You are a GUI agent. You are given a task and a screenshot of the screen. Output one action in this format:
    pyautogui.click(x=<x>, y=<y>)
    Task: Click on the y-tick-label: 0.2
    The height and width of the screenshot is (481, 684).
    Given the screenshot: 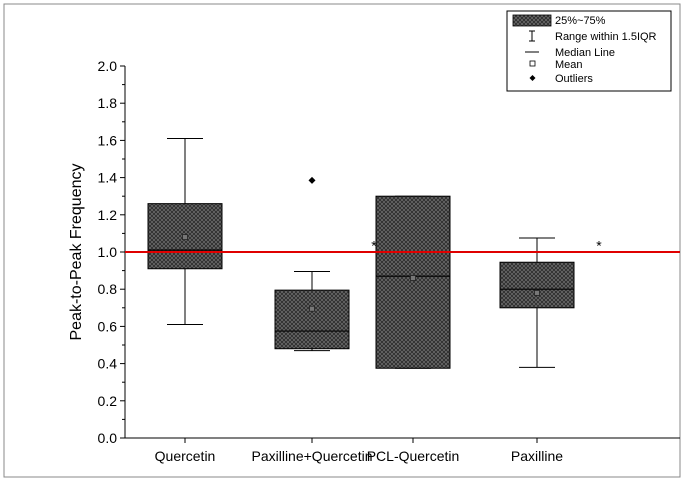 What is the action you would take?
    pyautogui.click(x=108, y=401)
    